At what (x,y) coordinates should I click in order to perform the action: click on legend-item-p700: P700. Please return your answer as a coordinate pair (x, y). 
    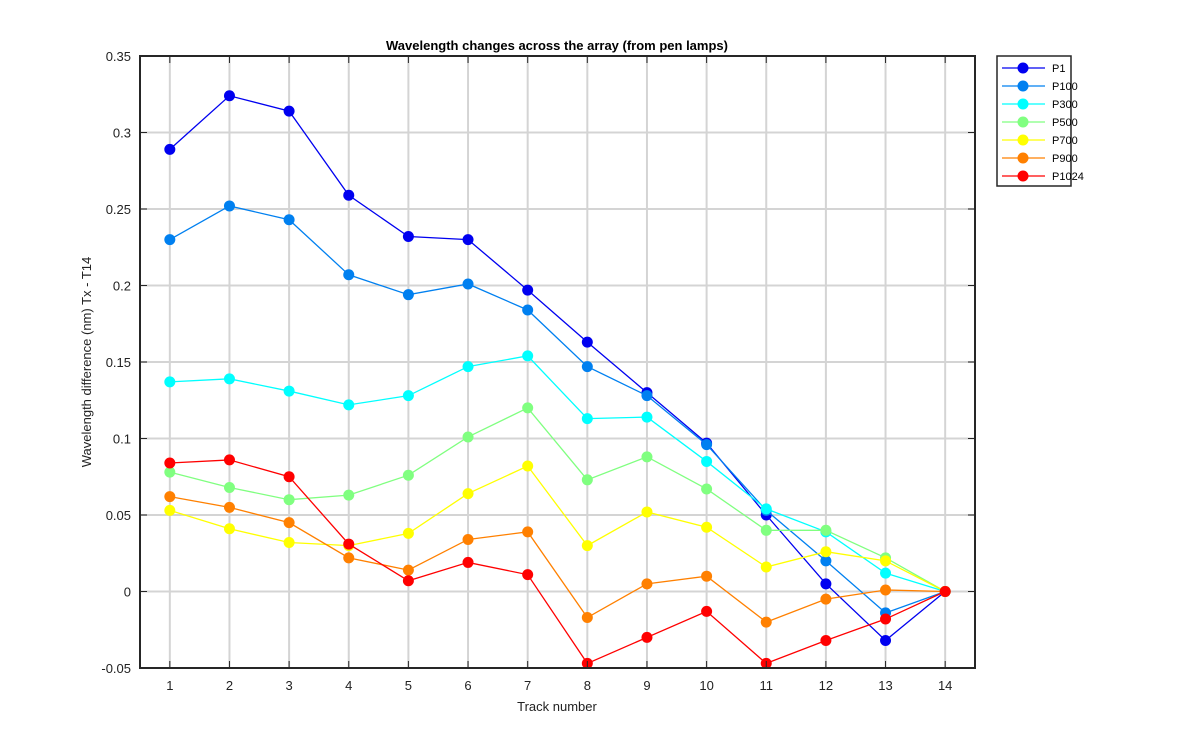
    Looking at the image, I should click on (1040, 140).